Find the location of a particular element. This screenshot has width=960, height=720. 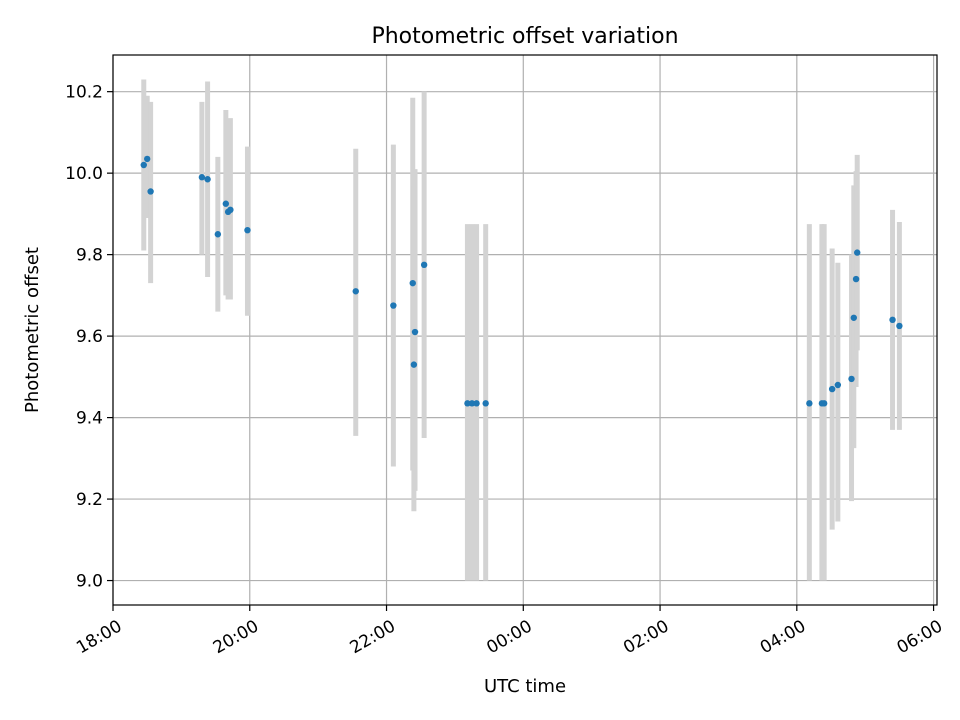

x-tick-label: 04:00 is located at coordinates (783, 637).